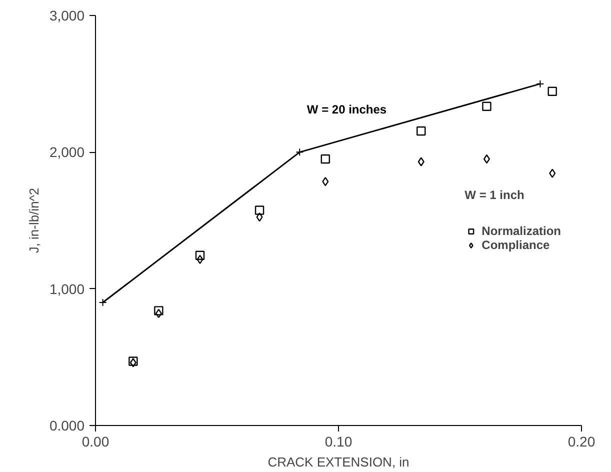 This screenshot has width=611, height=472. I want to click on y-axis-title: J, in-lb/in^2, so click(34, 221).